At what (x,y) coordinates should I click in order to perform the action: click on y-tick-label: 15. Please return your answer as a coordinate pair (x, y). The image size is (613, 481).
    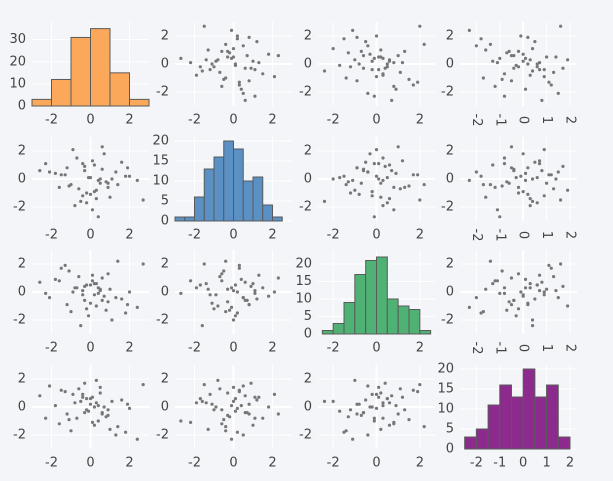
    Looking at the image, I should click on (160, 161).